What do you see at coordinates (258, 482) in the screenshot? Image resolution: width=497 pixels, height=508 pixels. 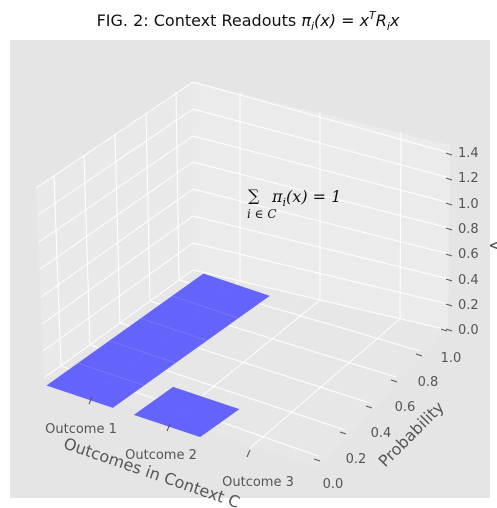 I see `x-tick-label: Outcome 3` at bounding box center [258, 482].